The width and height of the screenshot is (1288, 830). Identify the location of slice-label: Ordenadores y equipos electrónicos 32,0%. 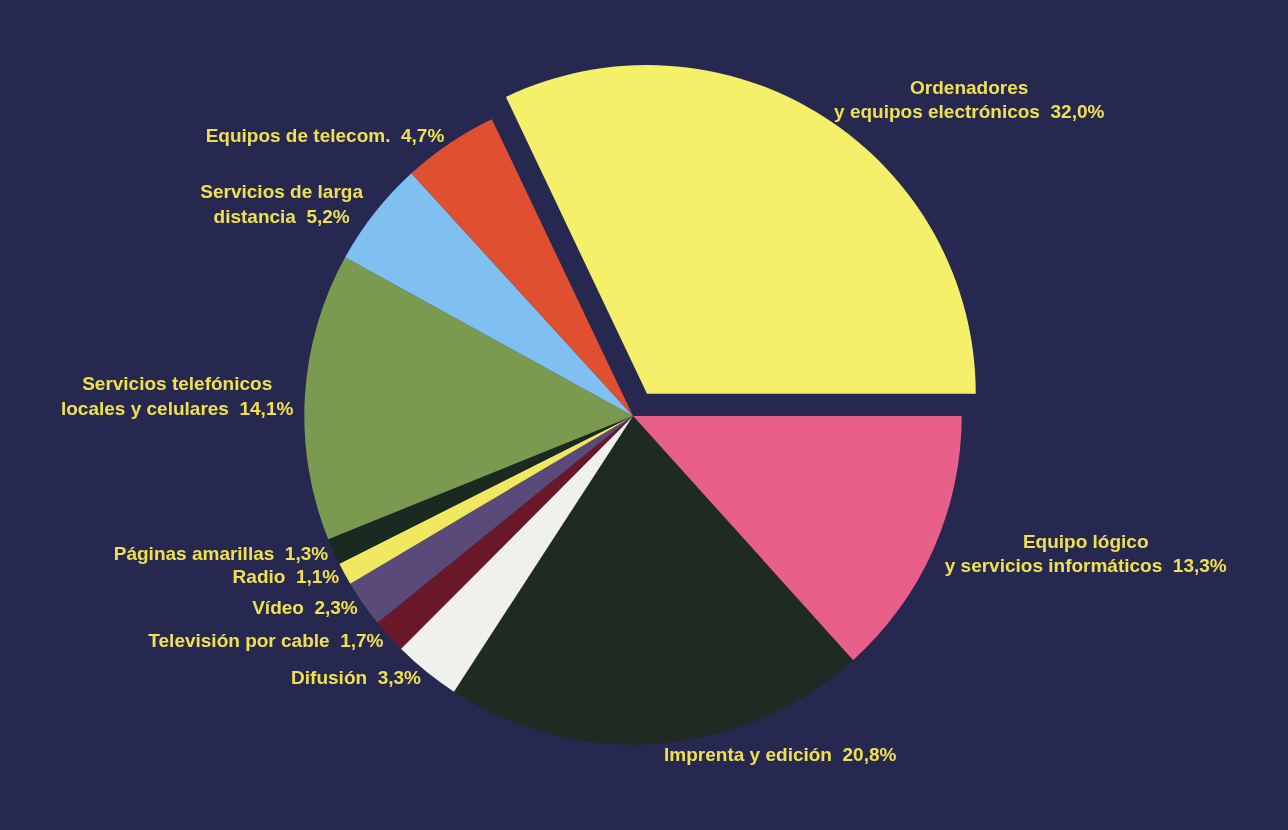
(969, 99).